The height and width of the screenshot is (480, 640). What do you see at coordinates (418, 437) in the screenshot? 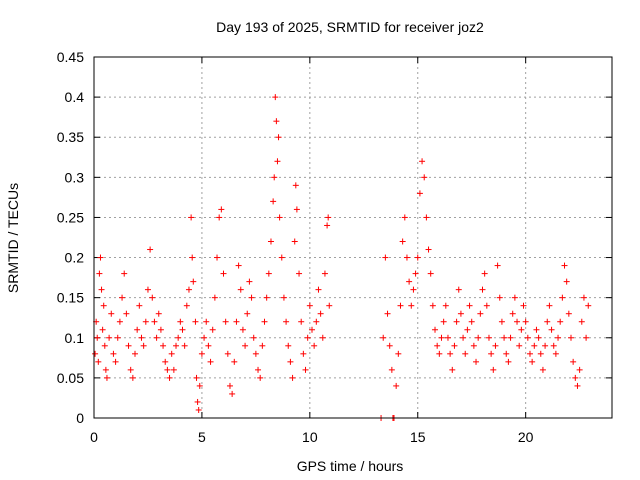
I see `x-tick-label: 15` at bounding box center [418, 437].